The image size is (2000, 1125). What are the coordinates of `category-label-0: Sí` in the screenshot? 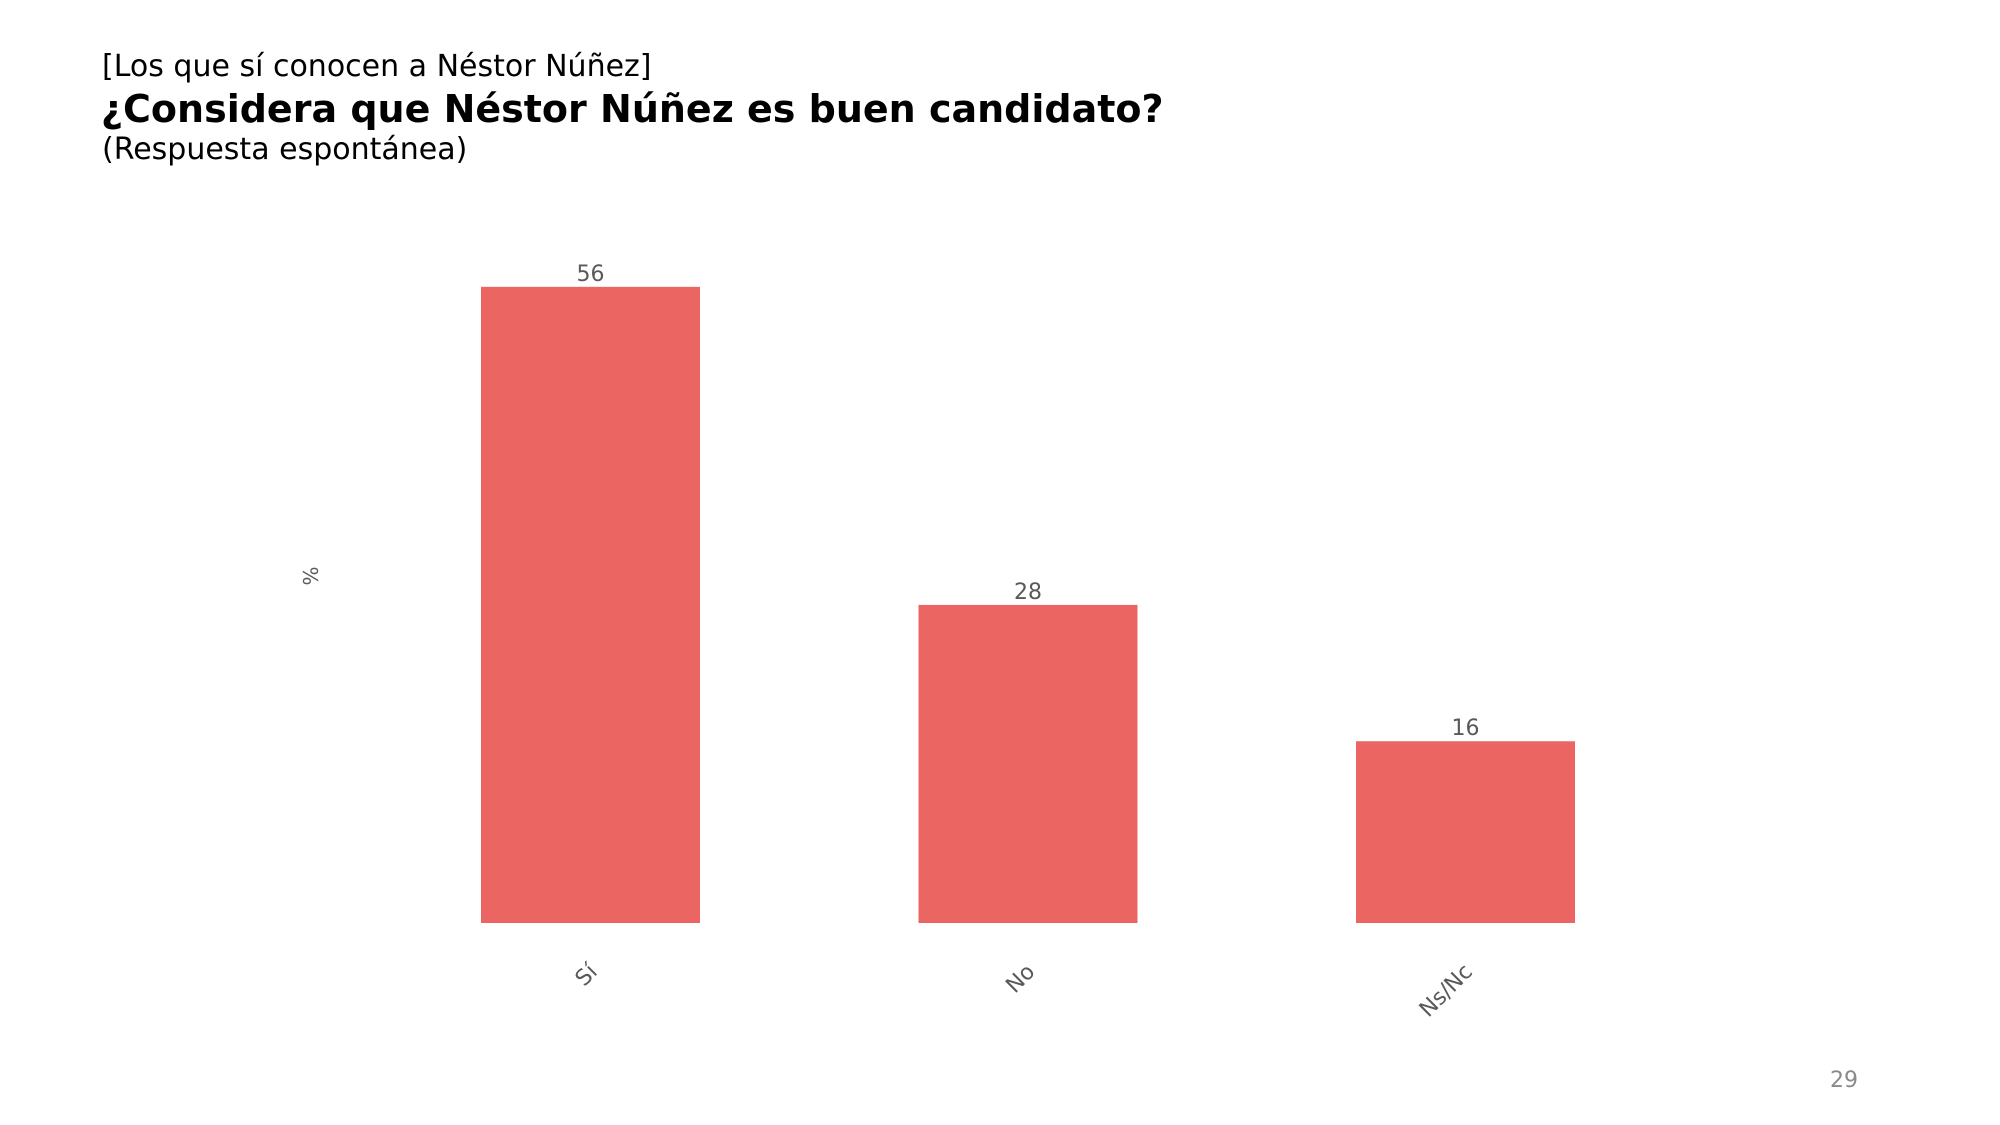 It's located at (587, 975).